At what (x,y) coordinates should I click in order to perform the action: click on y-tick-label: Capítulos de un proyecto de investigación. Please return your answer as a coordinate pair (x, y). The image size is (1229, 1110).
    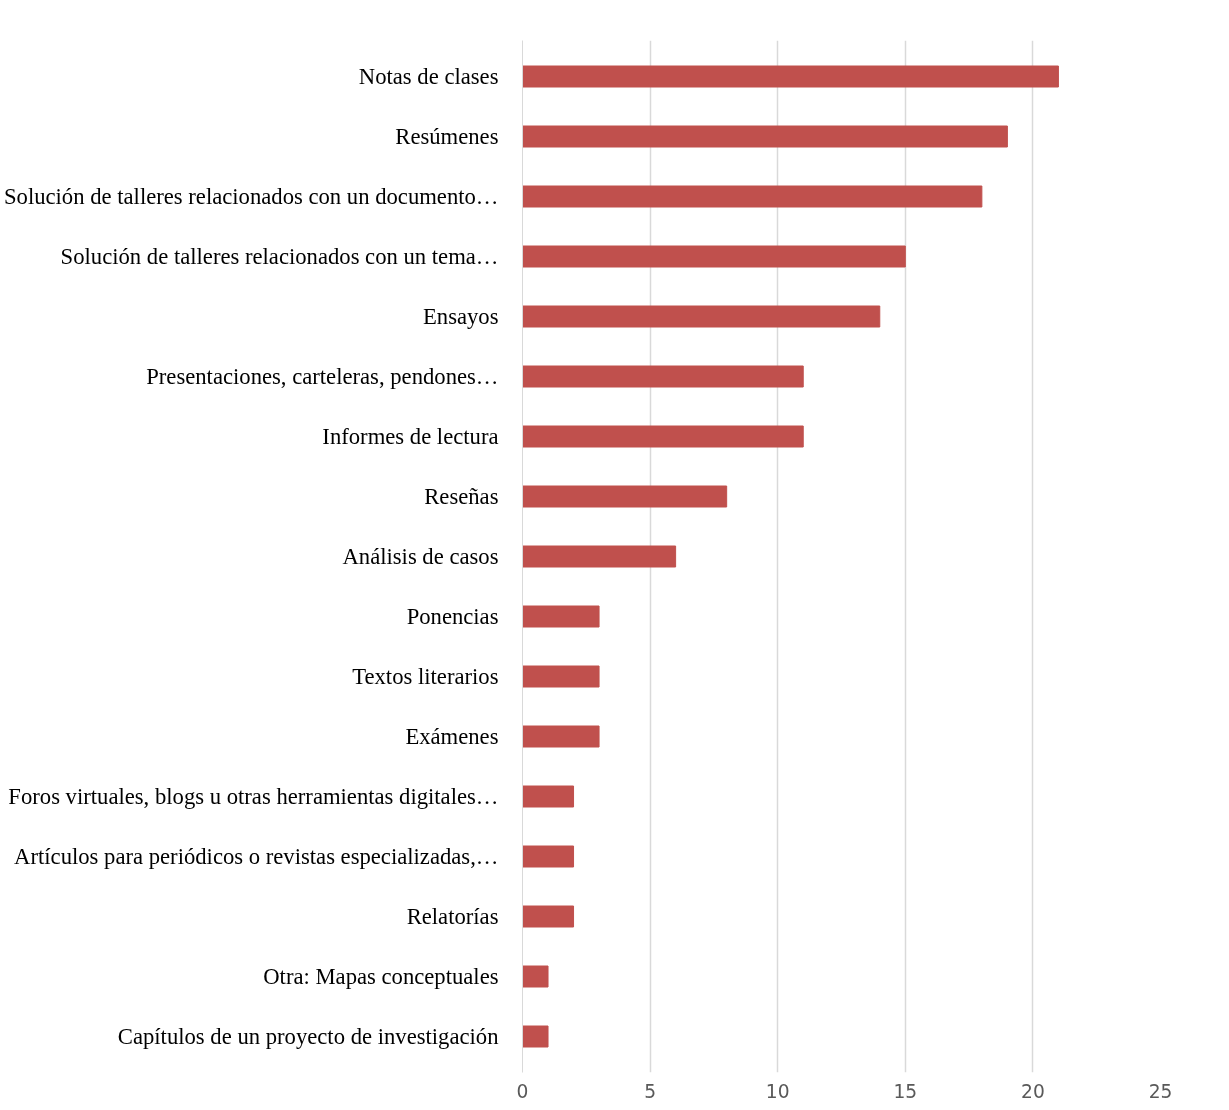
    Looking at the image, I should click on (308, 1036).